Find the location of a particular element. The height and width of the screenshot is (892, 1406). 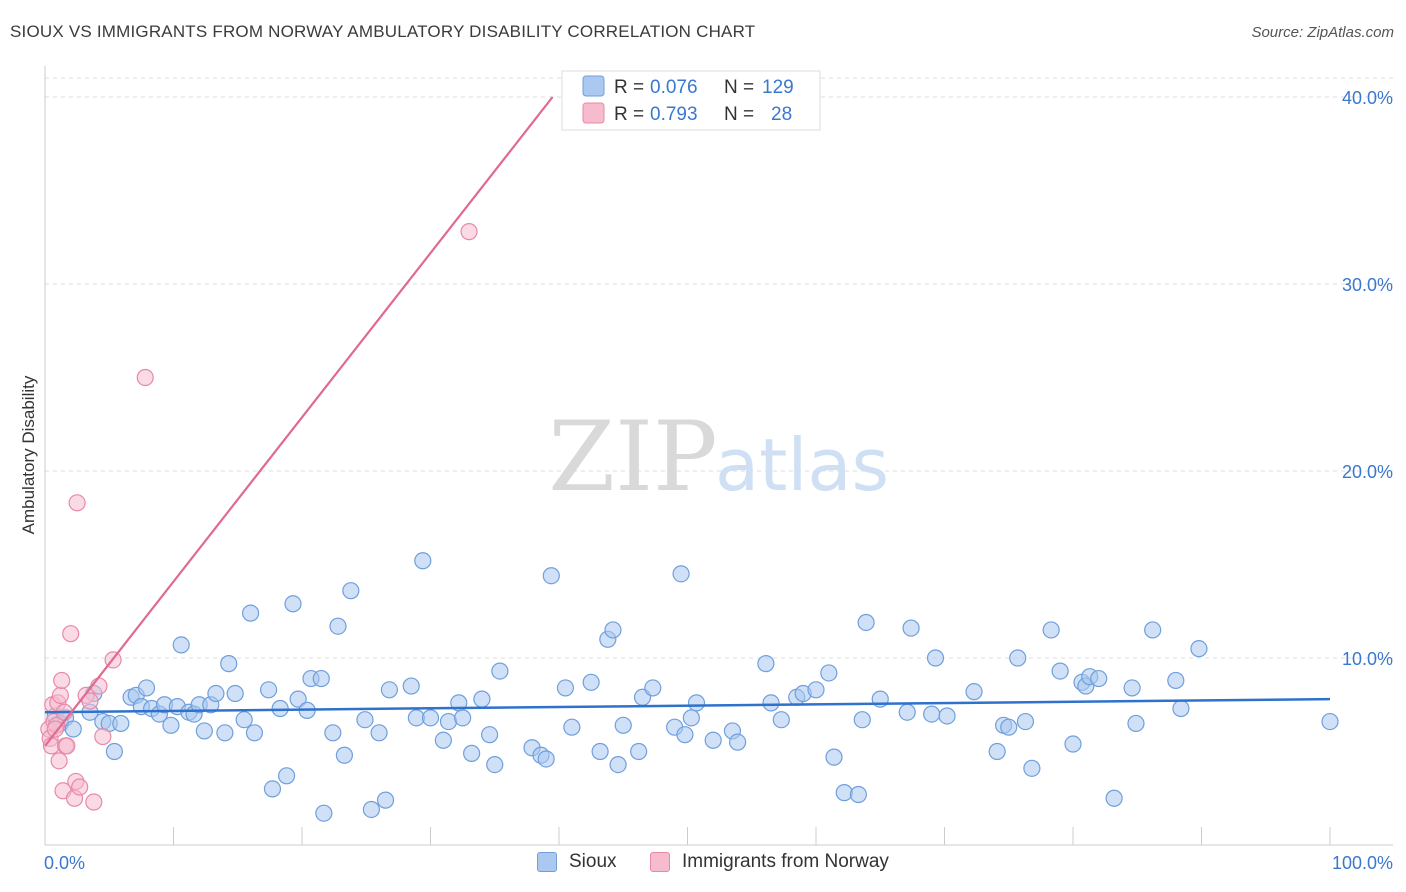

x-tick-label-min: 0.0% is located at coordinates (64, 863).